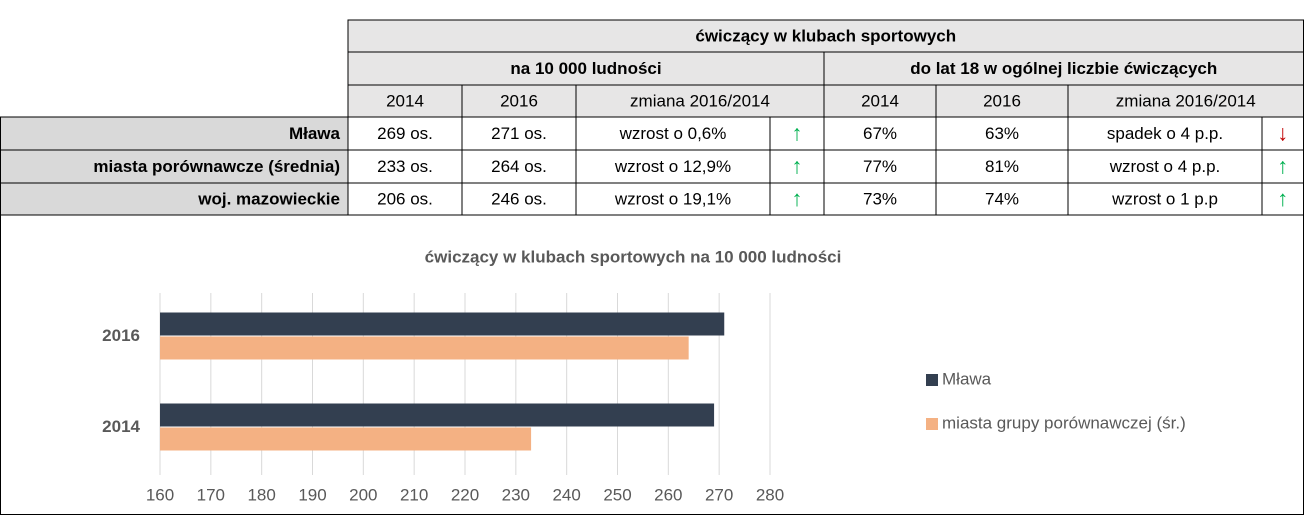  I want to click on cell-text: ↓, so click(1282, 132).